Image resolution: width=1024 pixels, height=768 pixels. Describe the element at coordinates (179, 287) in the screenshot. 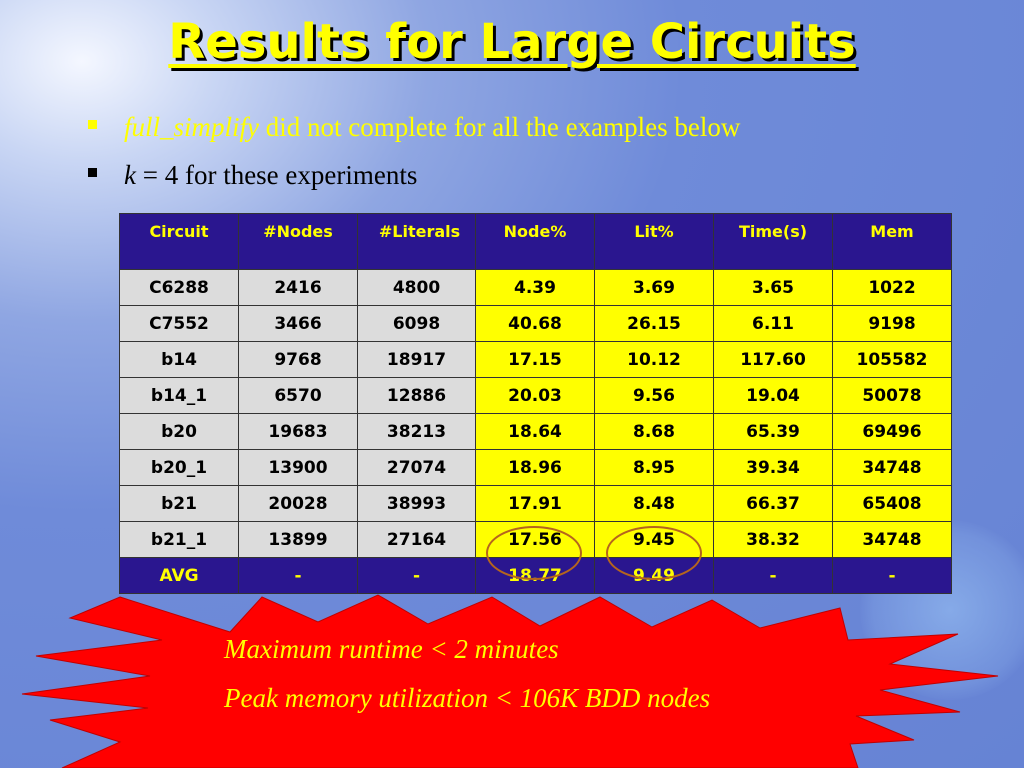

I see `circuit-cell: C6288` at that location.